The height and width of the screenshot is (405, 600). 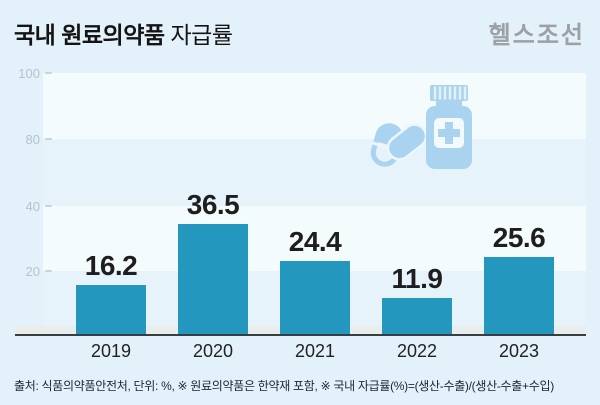 I want to click on pills-and-medicine-bottle-icon, so click(x=421, y=127).